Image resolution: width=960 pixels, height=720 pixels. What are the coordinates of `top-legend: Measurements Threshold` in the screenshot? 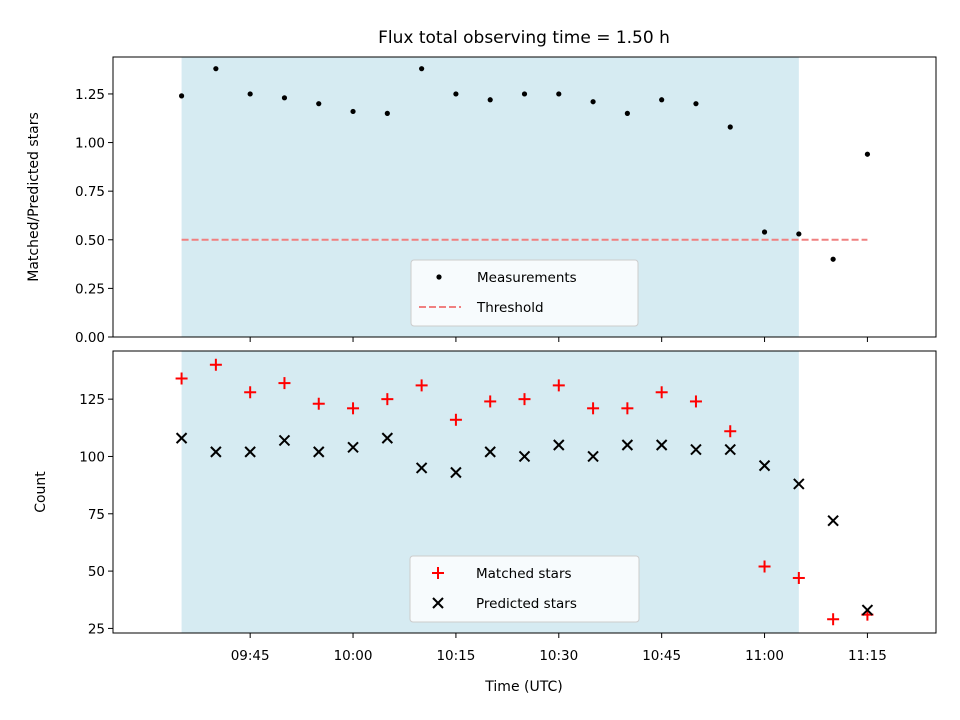 It's located at (524, 293).